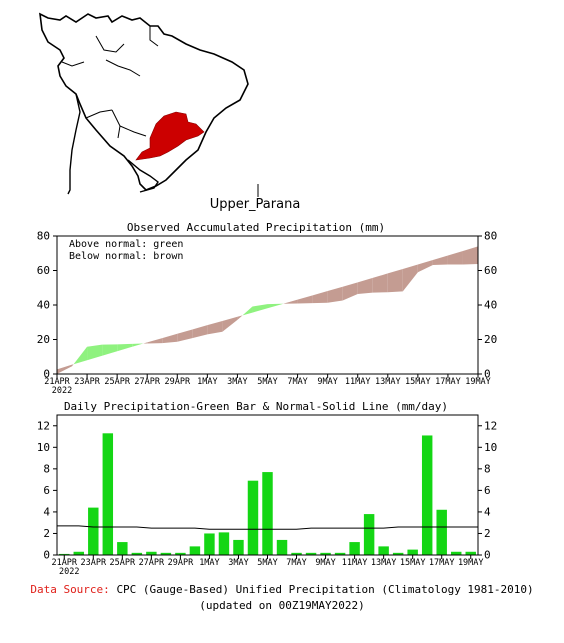  Describe the element at coordinates (170, 136) in the screenshot. I see `upper-parana-region` at that location.